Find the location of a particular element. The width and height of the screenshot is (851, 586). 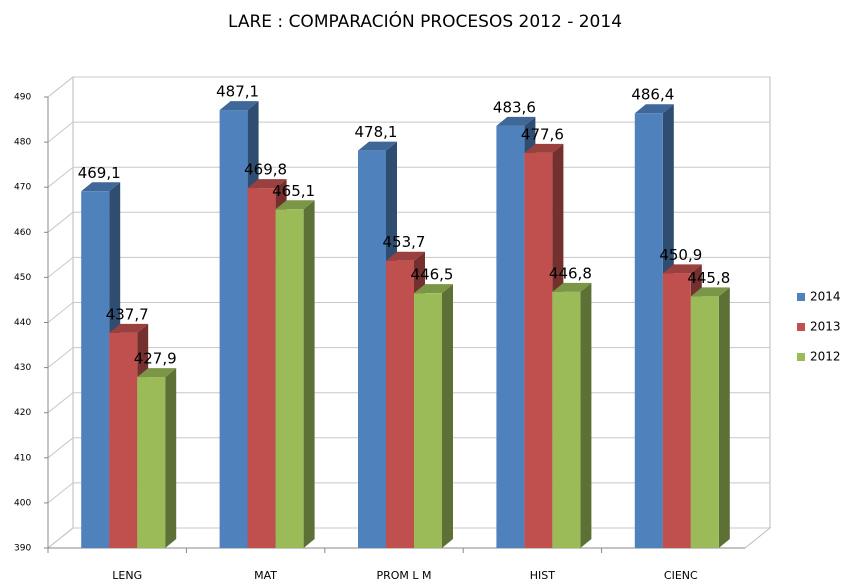

value-label: 477,6 is located at coordinates (542, 134).